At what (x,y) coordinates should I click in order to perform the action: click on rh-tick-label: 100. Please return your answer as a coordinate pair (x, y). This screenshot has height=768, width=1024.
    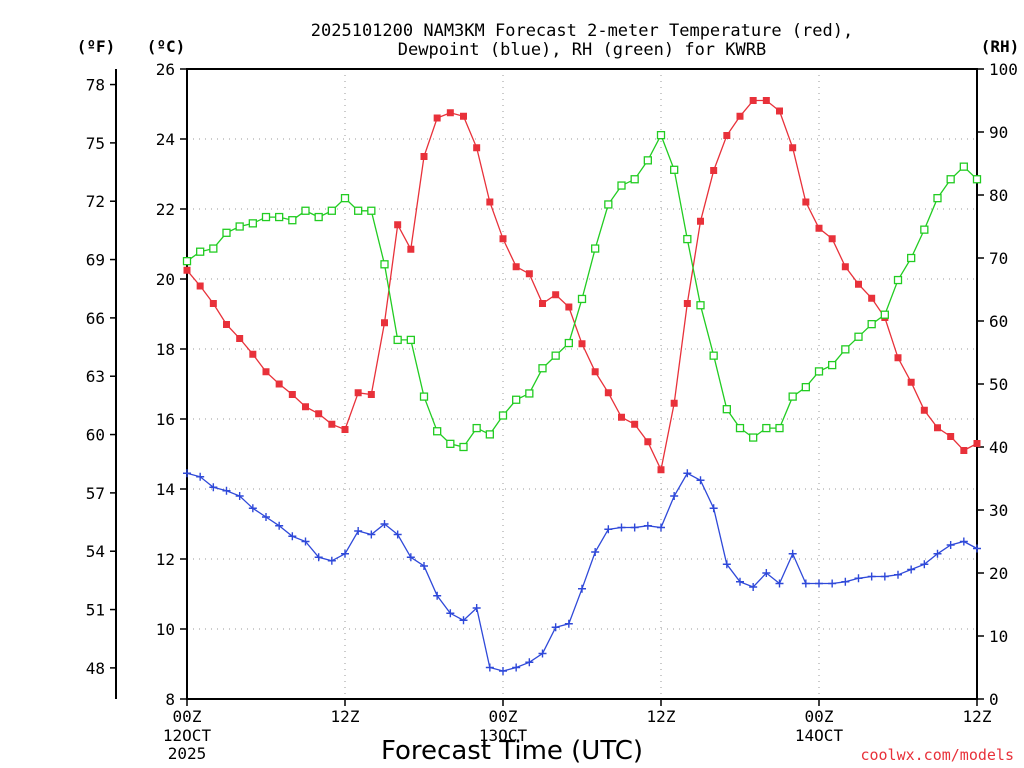
    Looking at the image, I should click on (1003, 69).